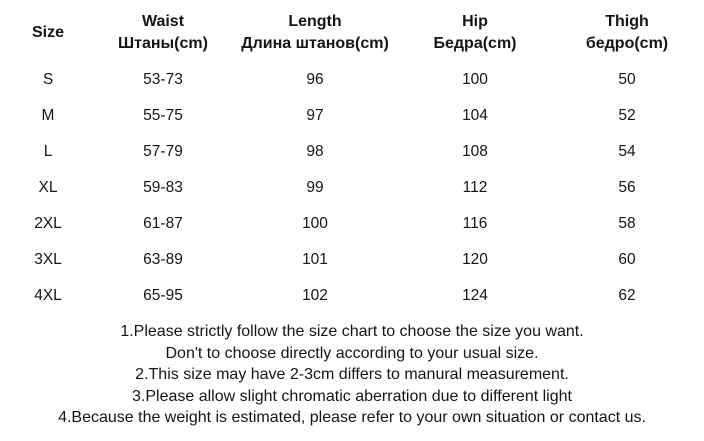  I want to click on table-row-xl: XL 59-83 99 112 56, so click(352, 188).